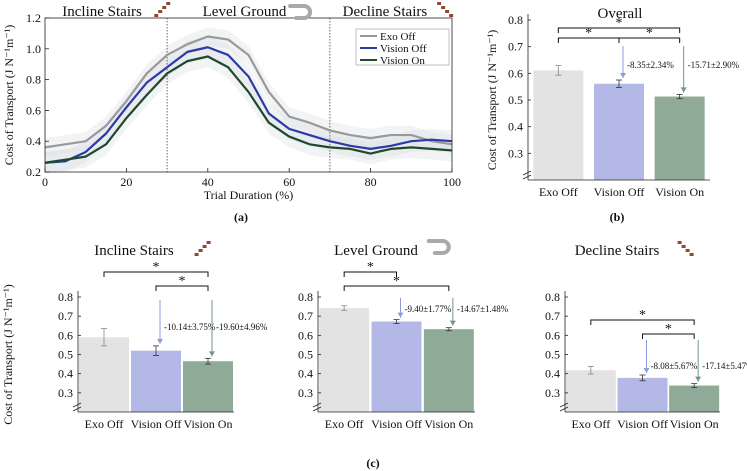 Image resolution: width=747 pixels, height=471 pixels. What do you see at coordinates (33, 49) in the screenshot?
I see `y-tick-label: 1.0` at bounding box center [33, 49].